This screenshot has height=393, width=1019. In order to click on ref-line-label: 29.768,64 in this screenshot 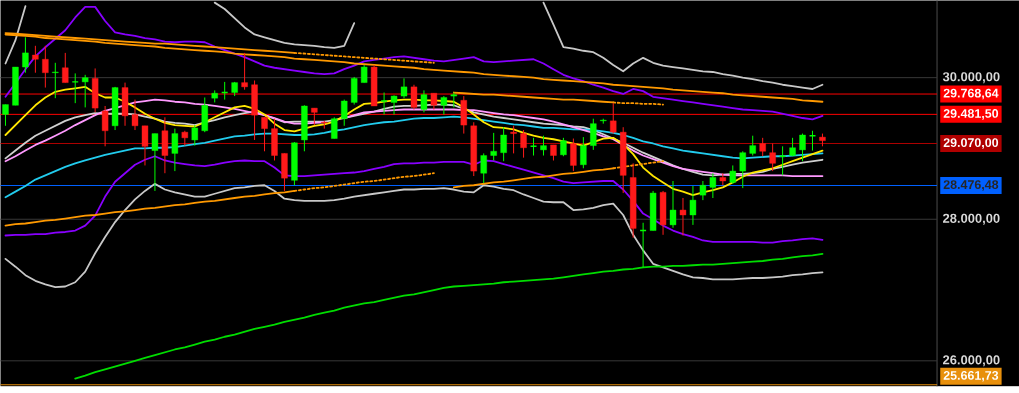, I will do `click(971, 94)`.